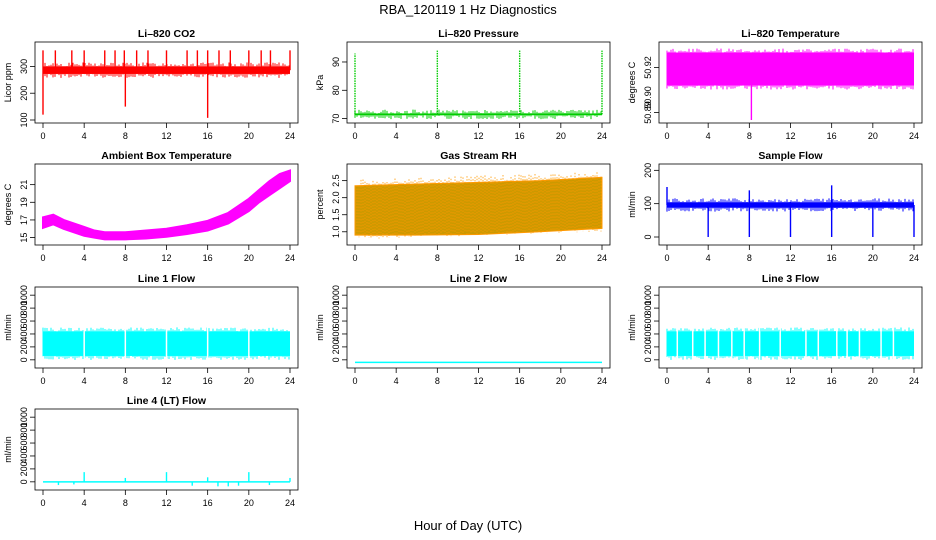  Describe the element at coordinates (648, 112) in the screenshot. I see `y-tick-label: 50.89` at that location.